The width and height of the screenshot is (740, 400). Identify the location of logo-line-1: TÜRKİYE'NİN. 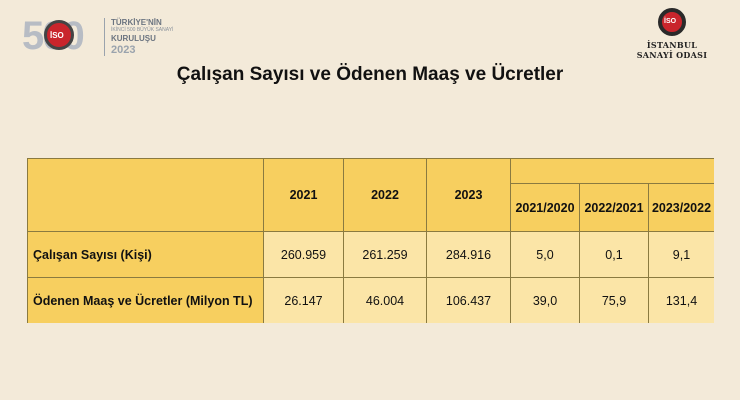
(136, 22).